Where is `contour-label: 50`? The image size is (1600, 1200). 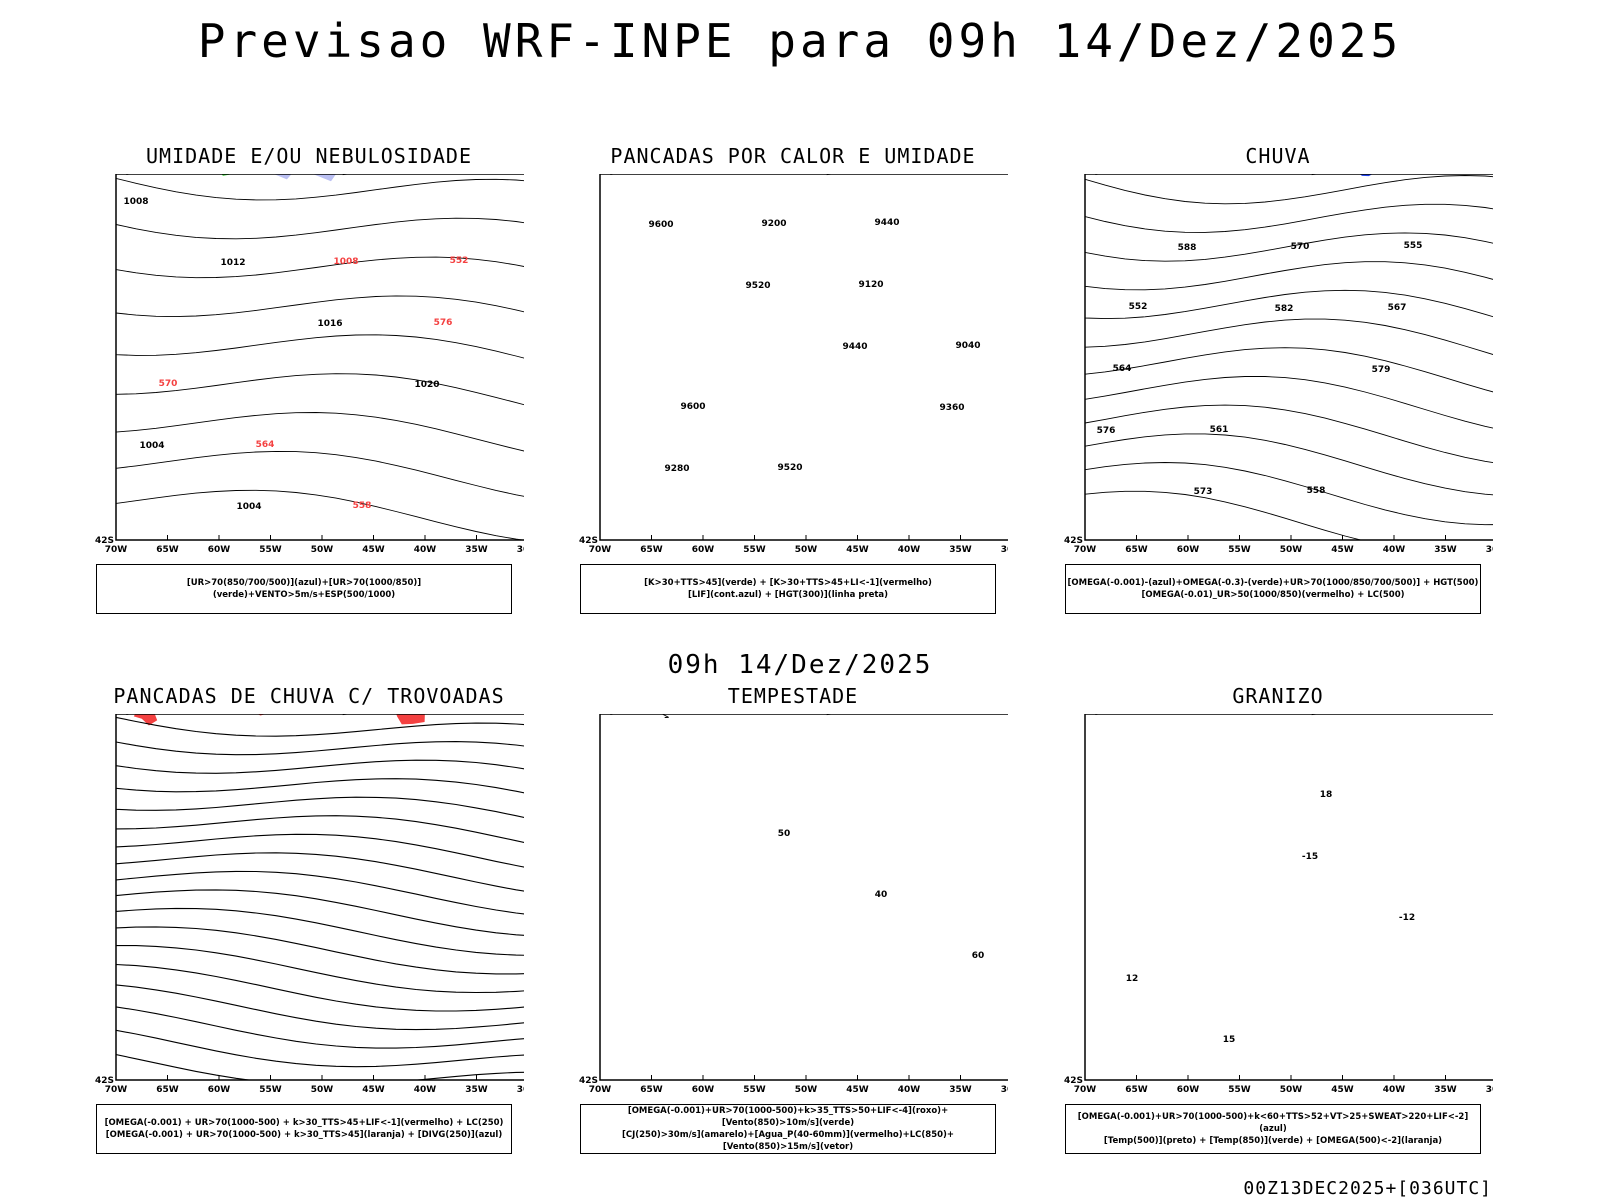 contour-label: 50 is located at coordinates (784, 834).